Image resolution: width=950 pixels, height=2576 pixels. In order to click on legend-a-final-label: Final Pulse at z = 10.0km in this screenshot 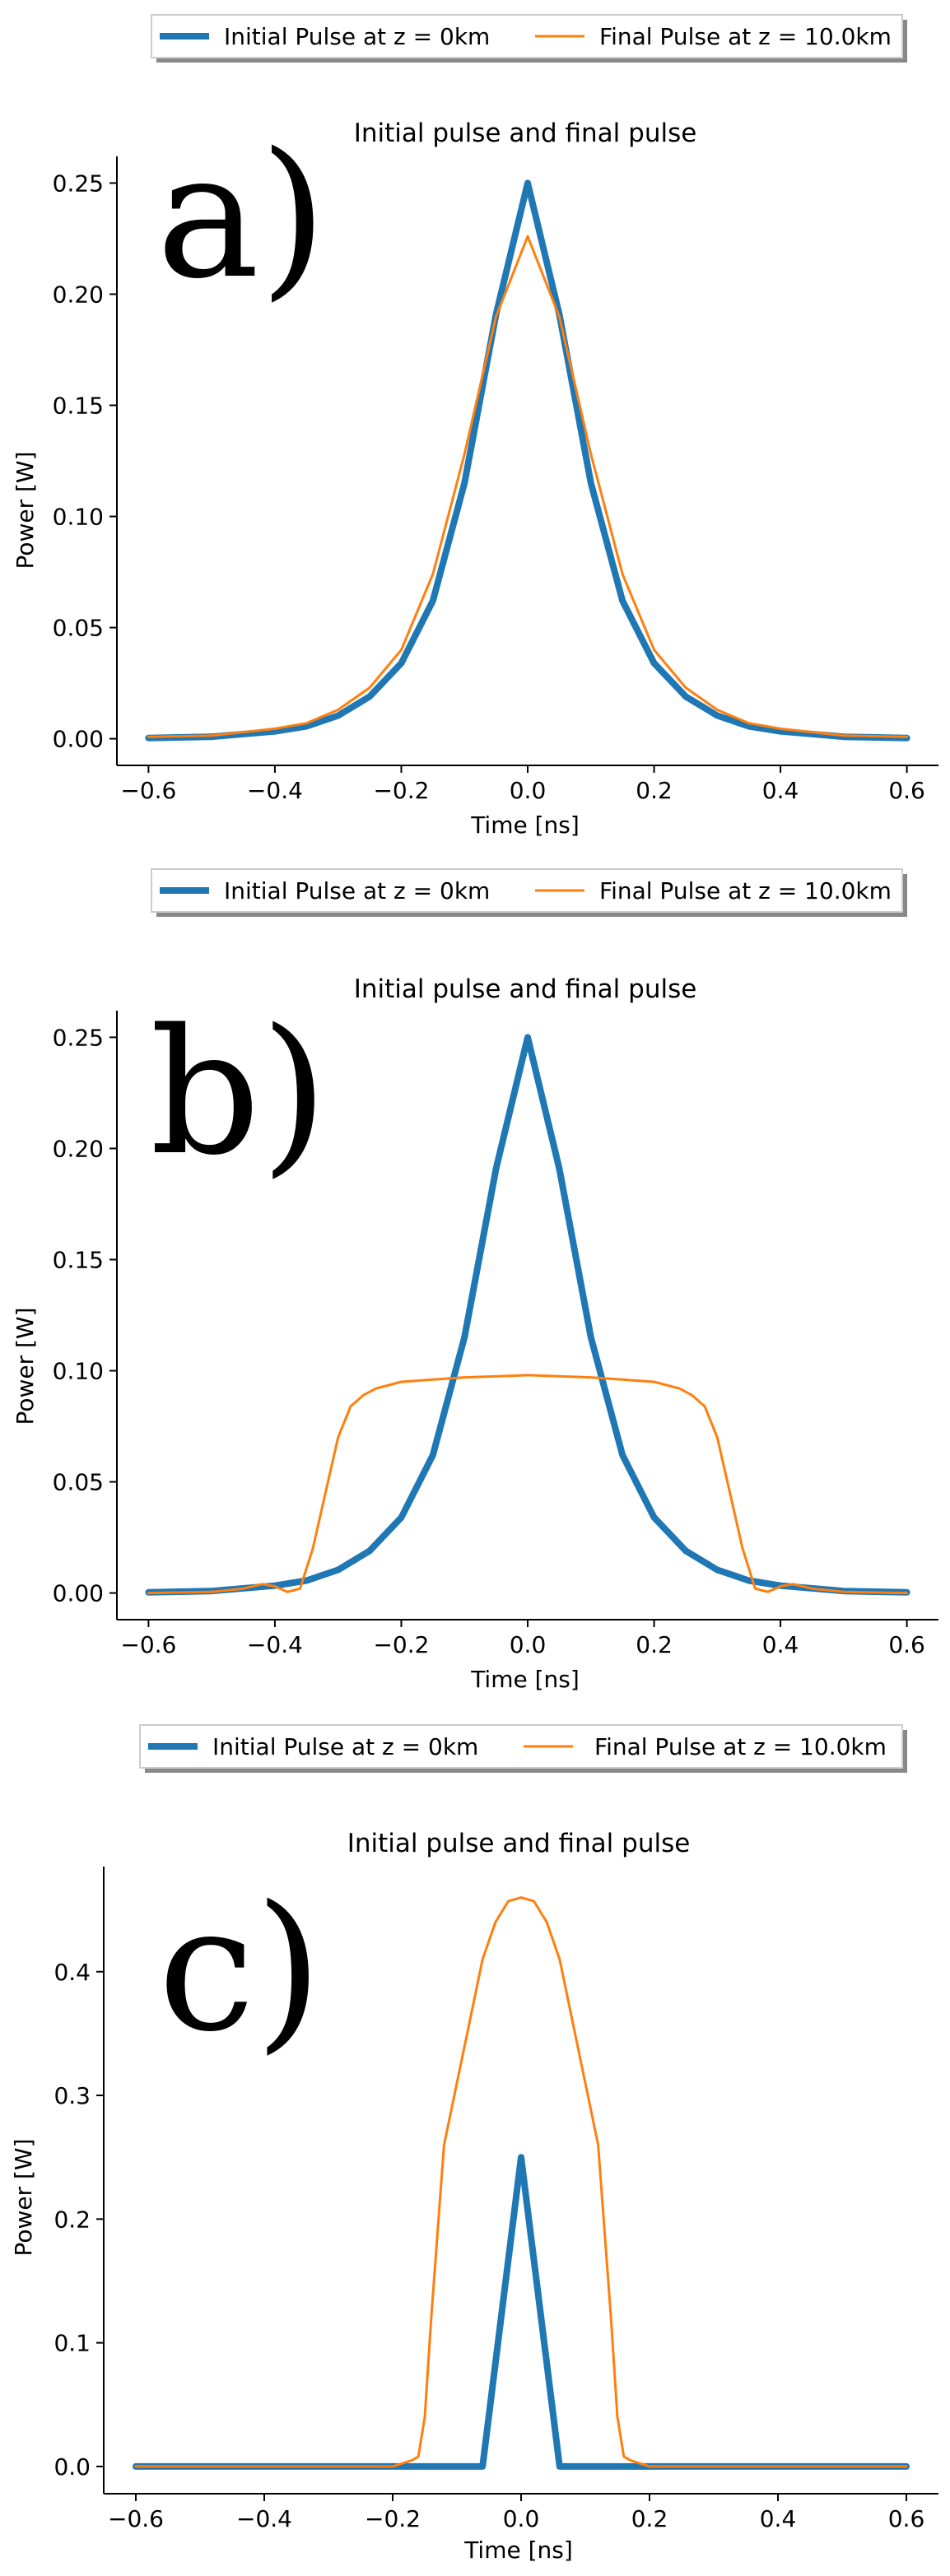, I will do `click(746, 36)`.